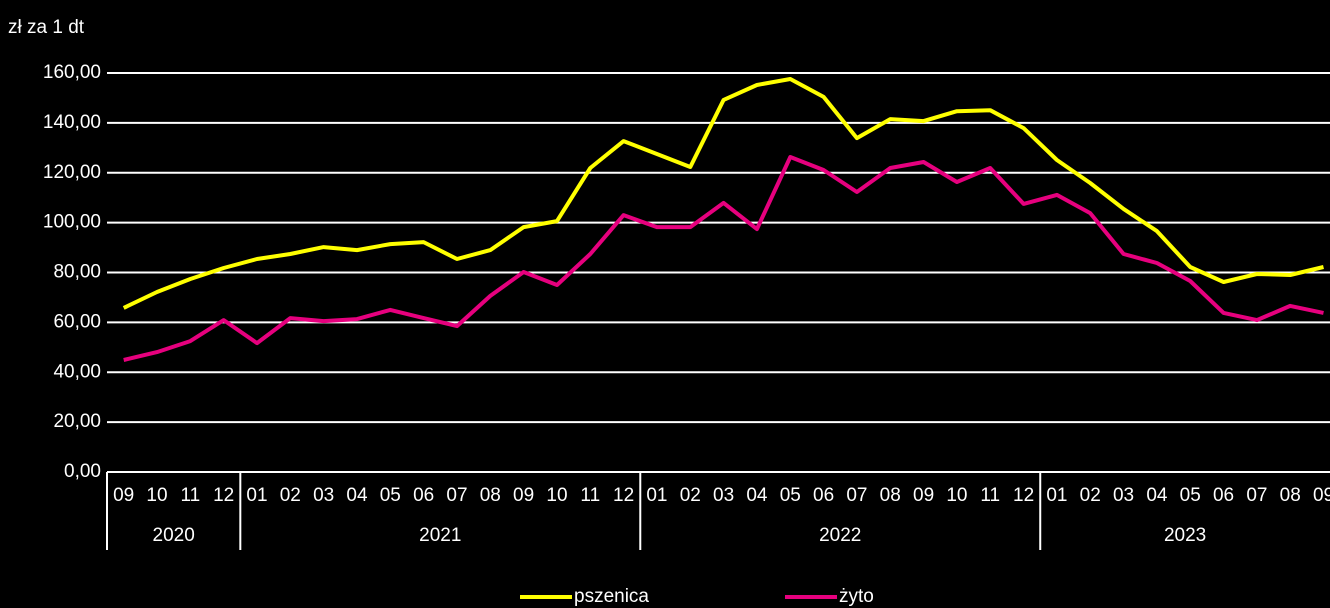  I want to click on year-label: 2023, so click(1185, 535).